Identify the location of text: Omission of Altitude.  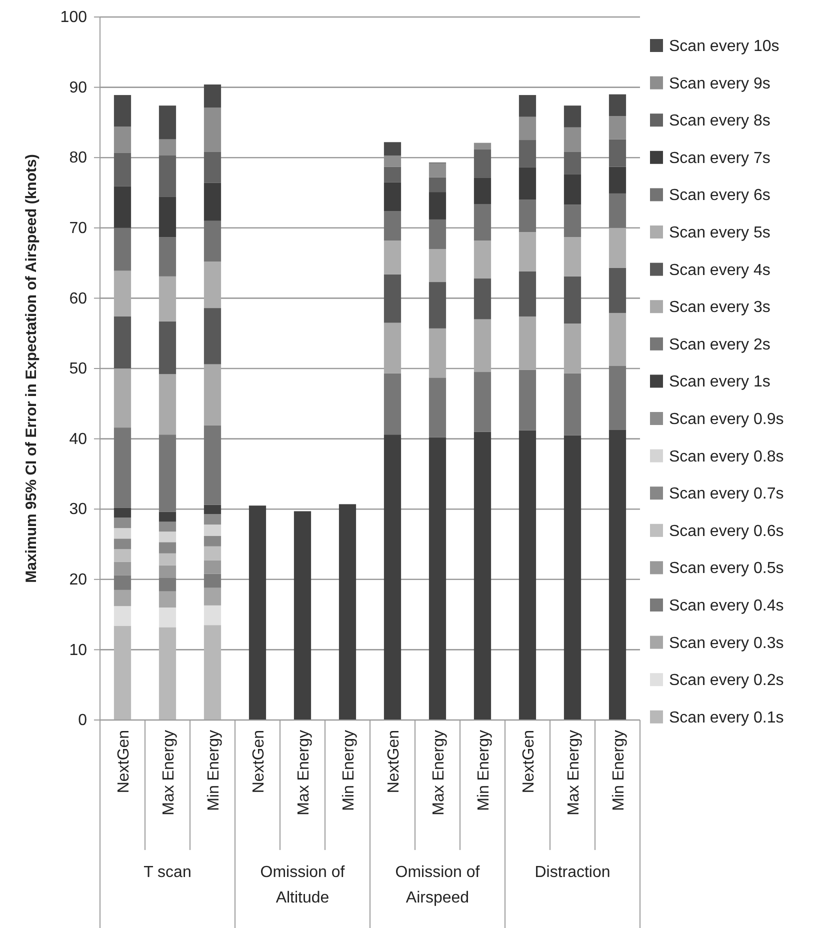
(303, 885).